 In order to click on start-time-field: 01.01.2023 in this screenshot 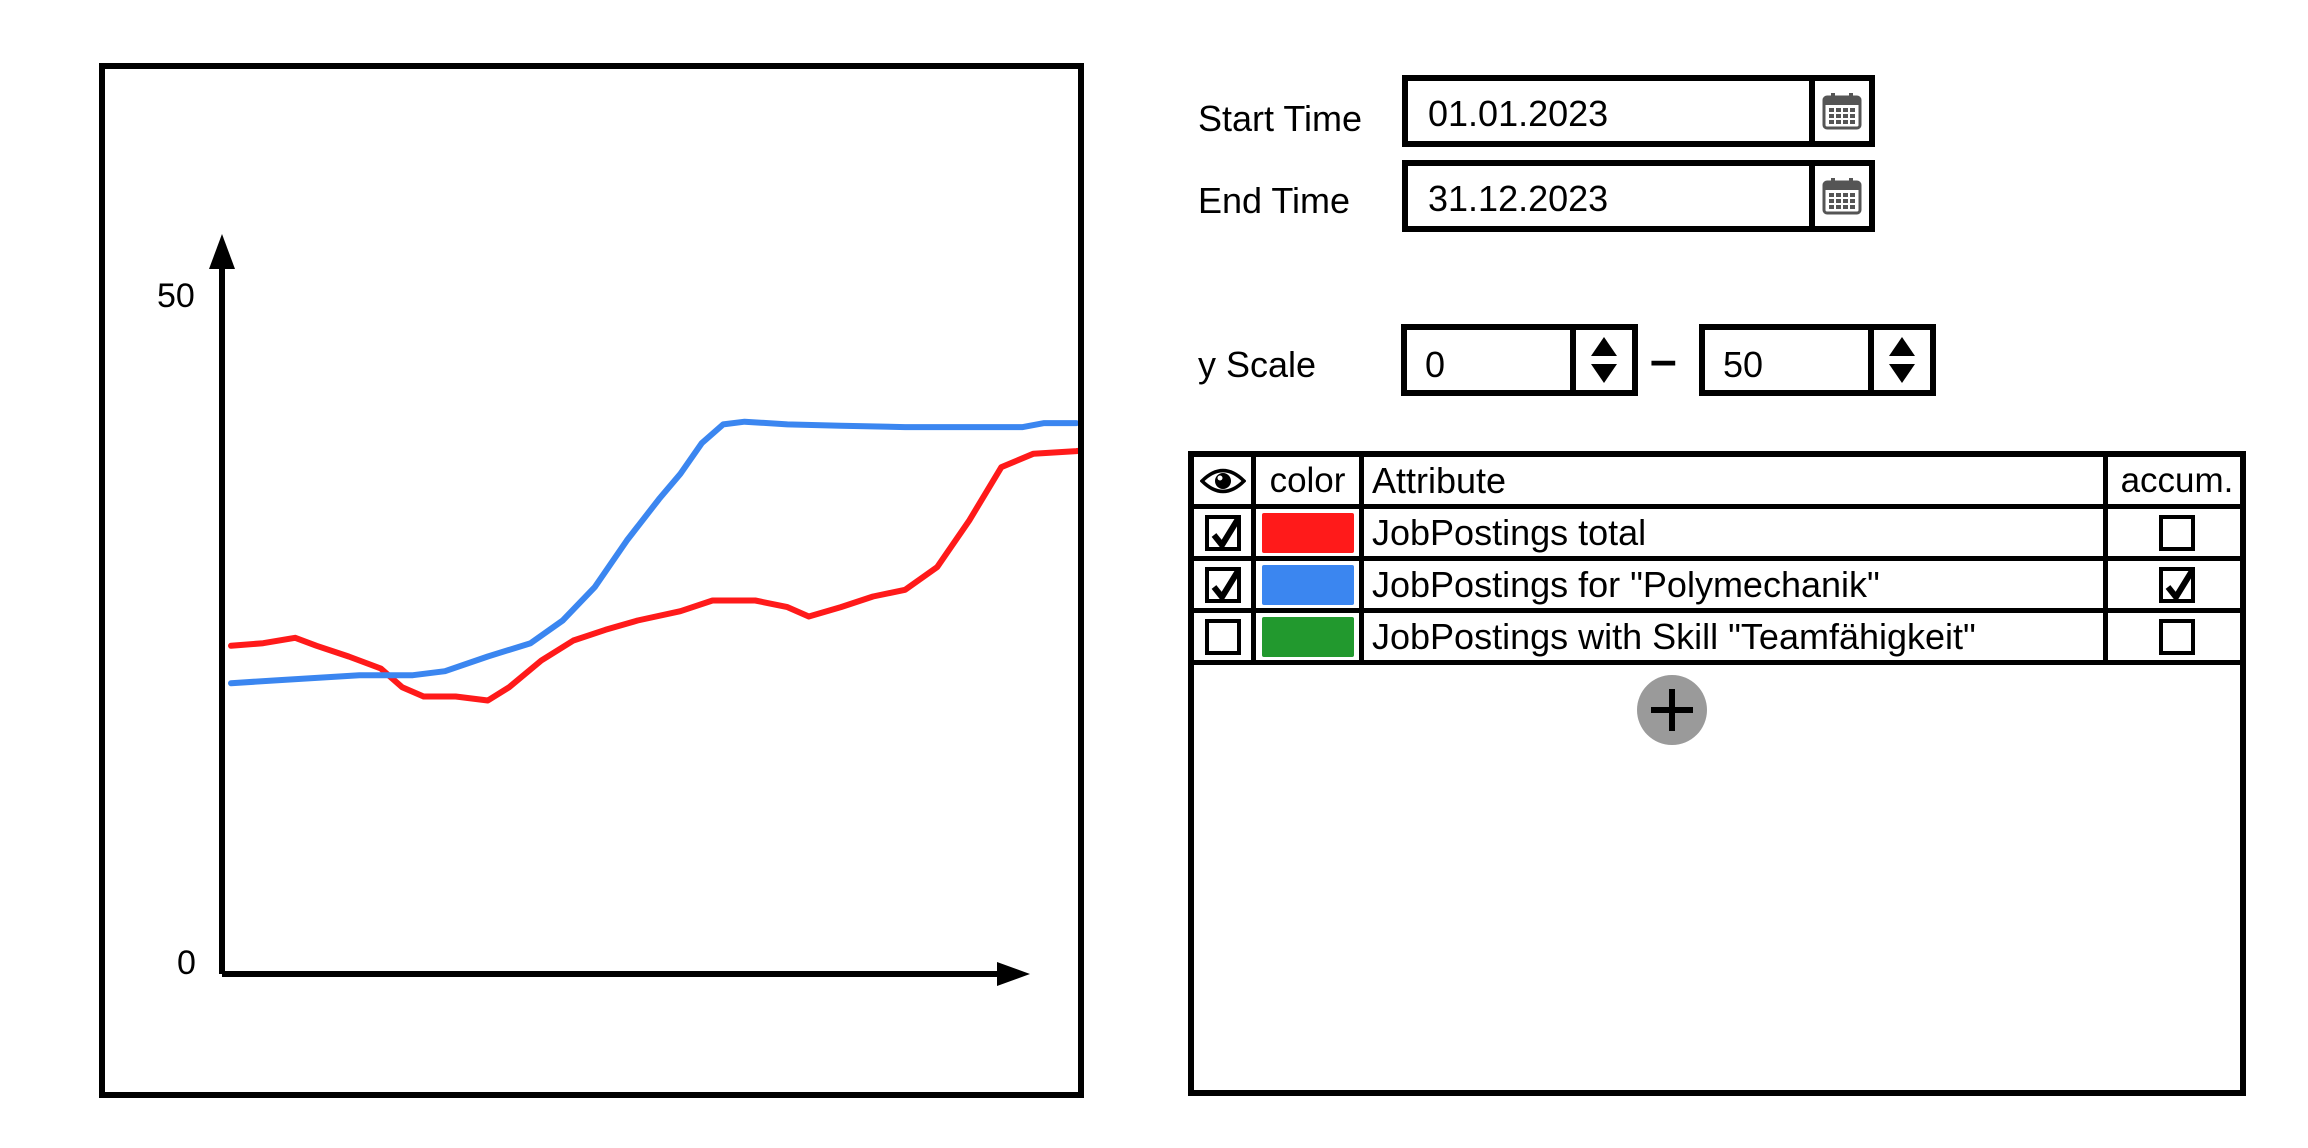, I will do `click(1638, 111)`.